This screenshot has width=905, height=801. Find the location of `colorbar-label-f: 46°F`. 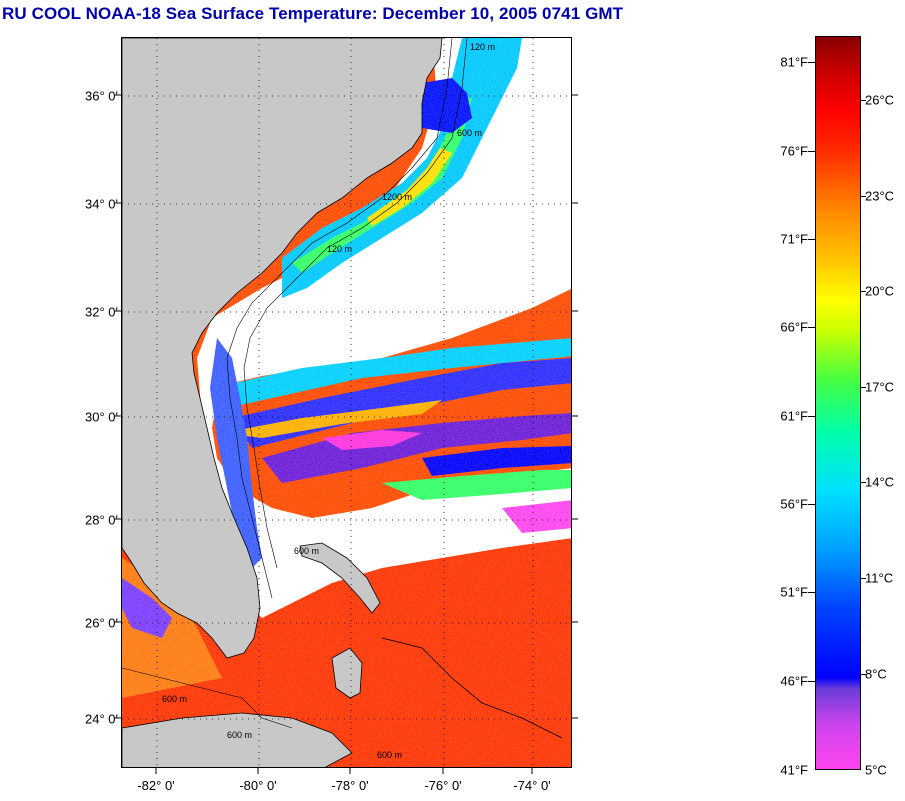

colorbar-label-f: 46°F is located at coordinates (794, 681).